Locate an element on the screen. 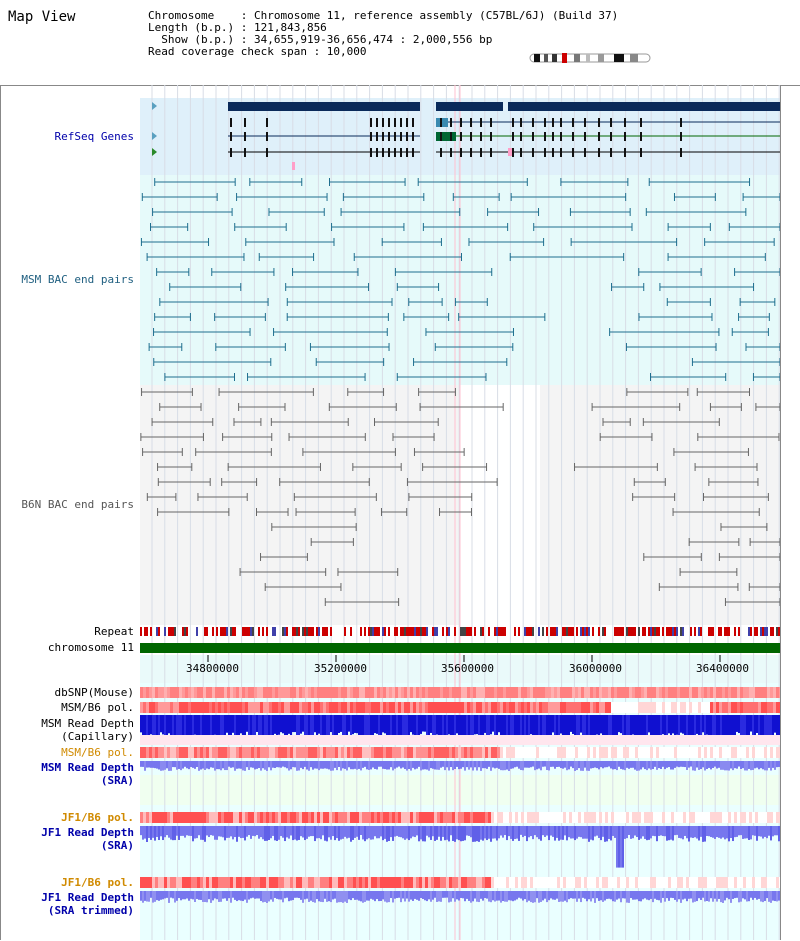 Image resolution: width=800 pixels, height=941 pixels. track-label-chromosome: chromosome 11 is located at coordinates (90, 647).